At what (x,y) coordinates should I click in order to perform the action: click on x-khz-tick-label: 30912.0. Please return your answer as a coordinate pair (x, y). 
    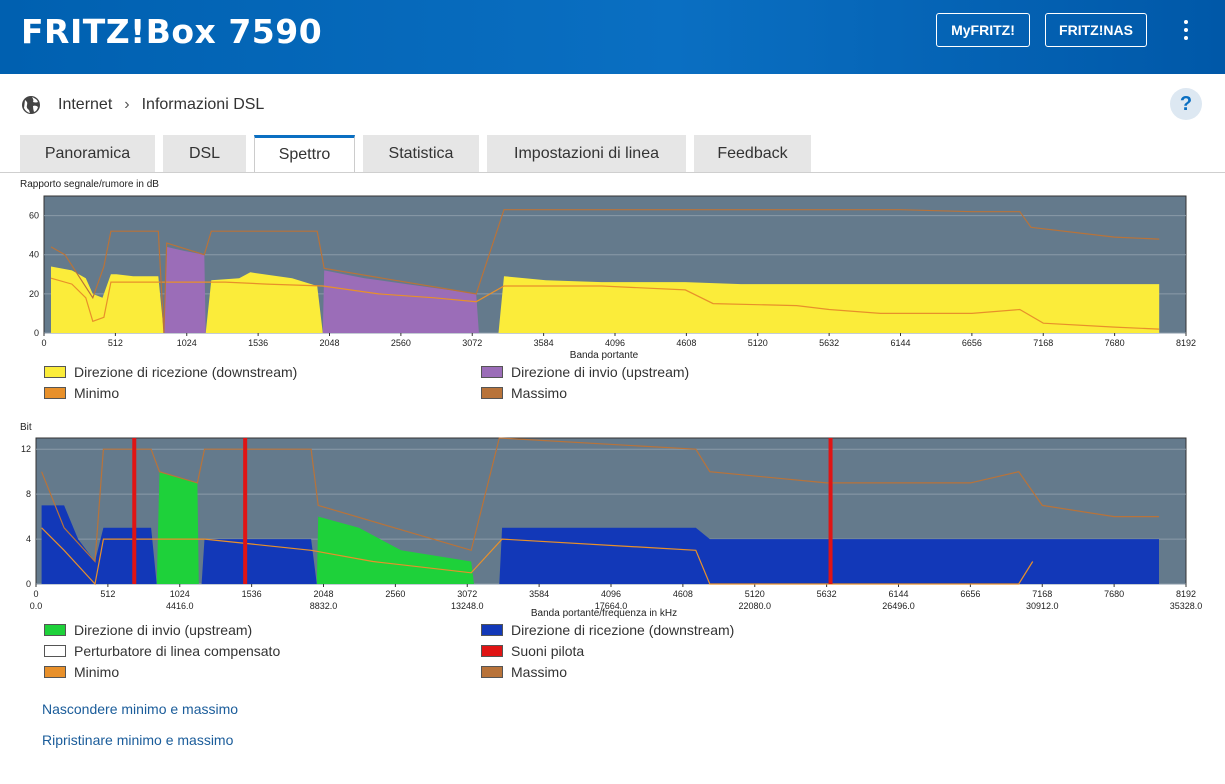
    Looking at the image, I should click on (1042, 606).